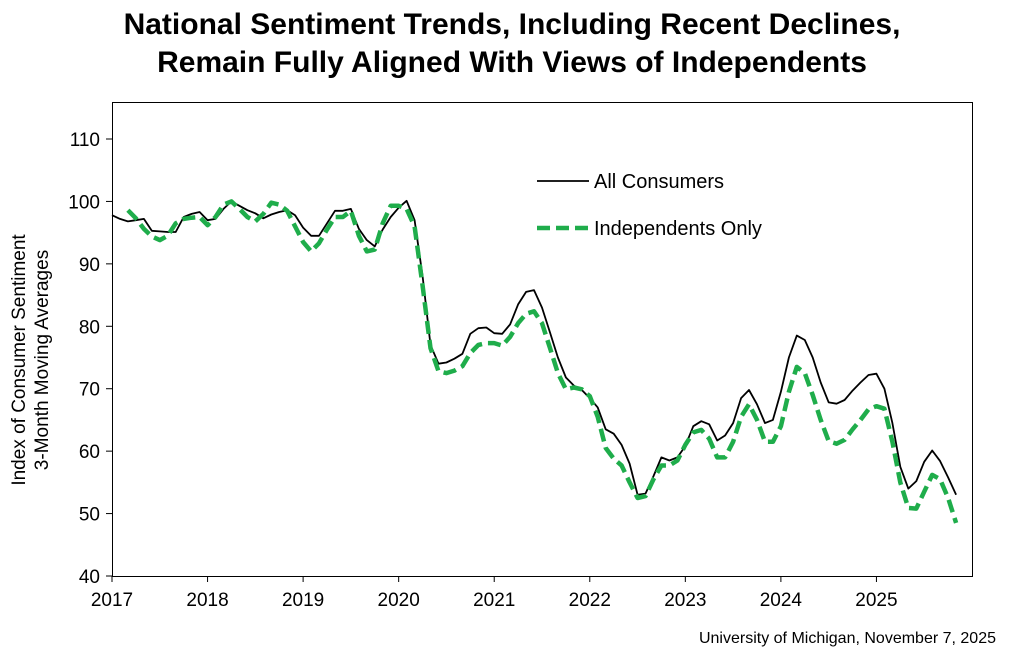 The height and width of the screenshot is (650, 1024). Describe the element at coordinates (89, 577) in the screenshot. I see `y-tick-label: 40` at that location.